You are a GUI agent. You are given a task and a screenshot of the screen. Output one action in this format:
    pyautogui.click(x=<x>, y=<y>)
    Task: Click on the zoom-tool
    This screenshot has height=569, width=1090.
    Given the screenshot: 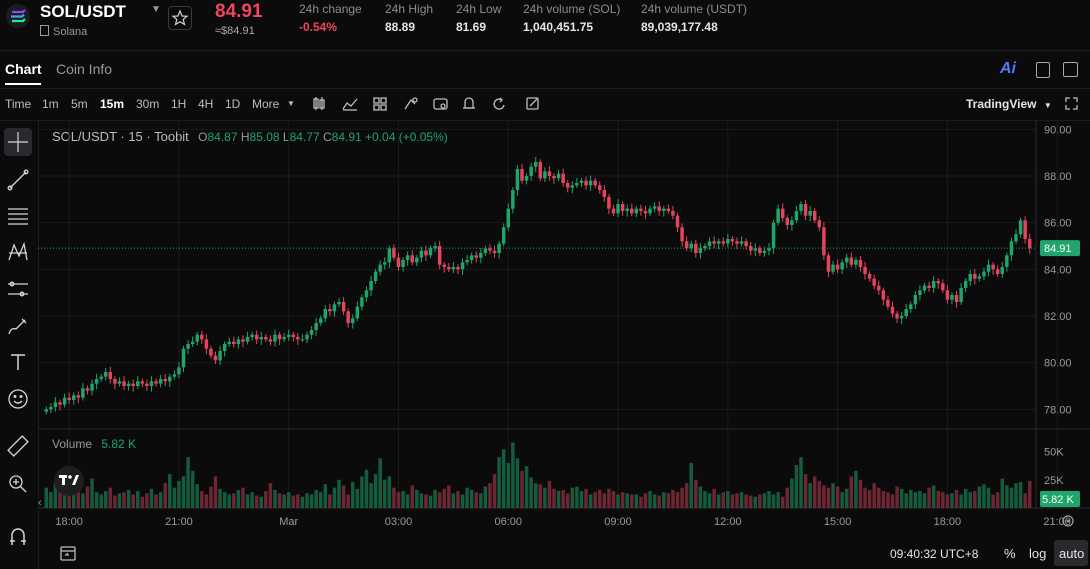 What is the action you would take?
    pyautogui.click(x=18, y=484)
    